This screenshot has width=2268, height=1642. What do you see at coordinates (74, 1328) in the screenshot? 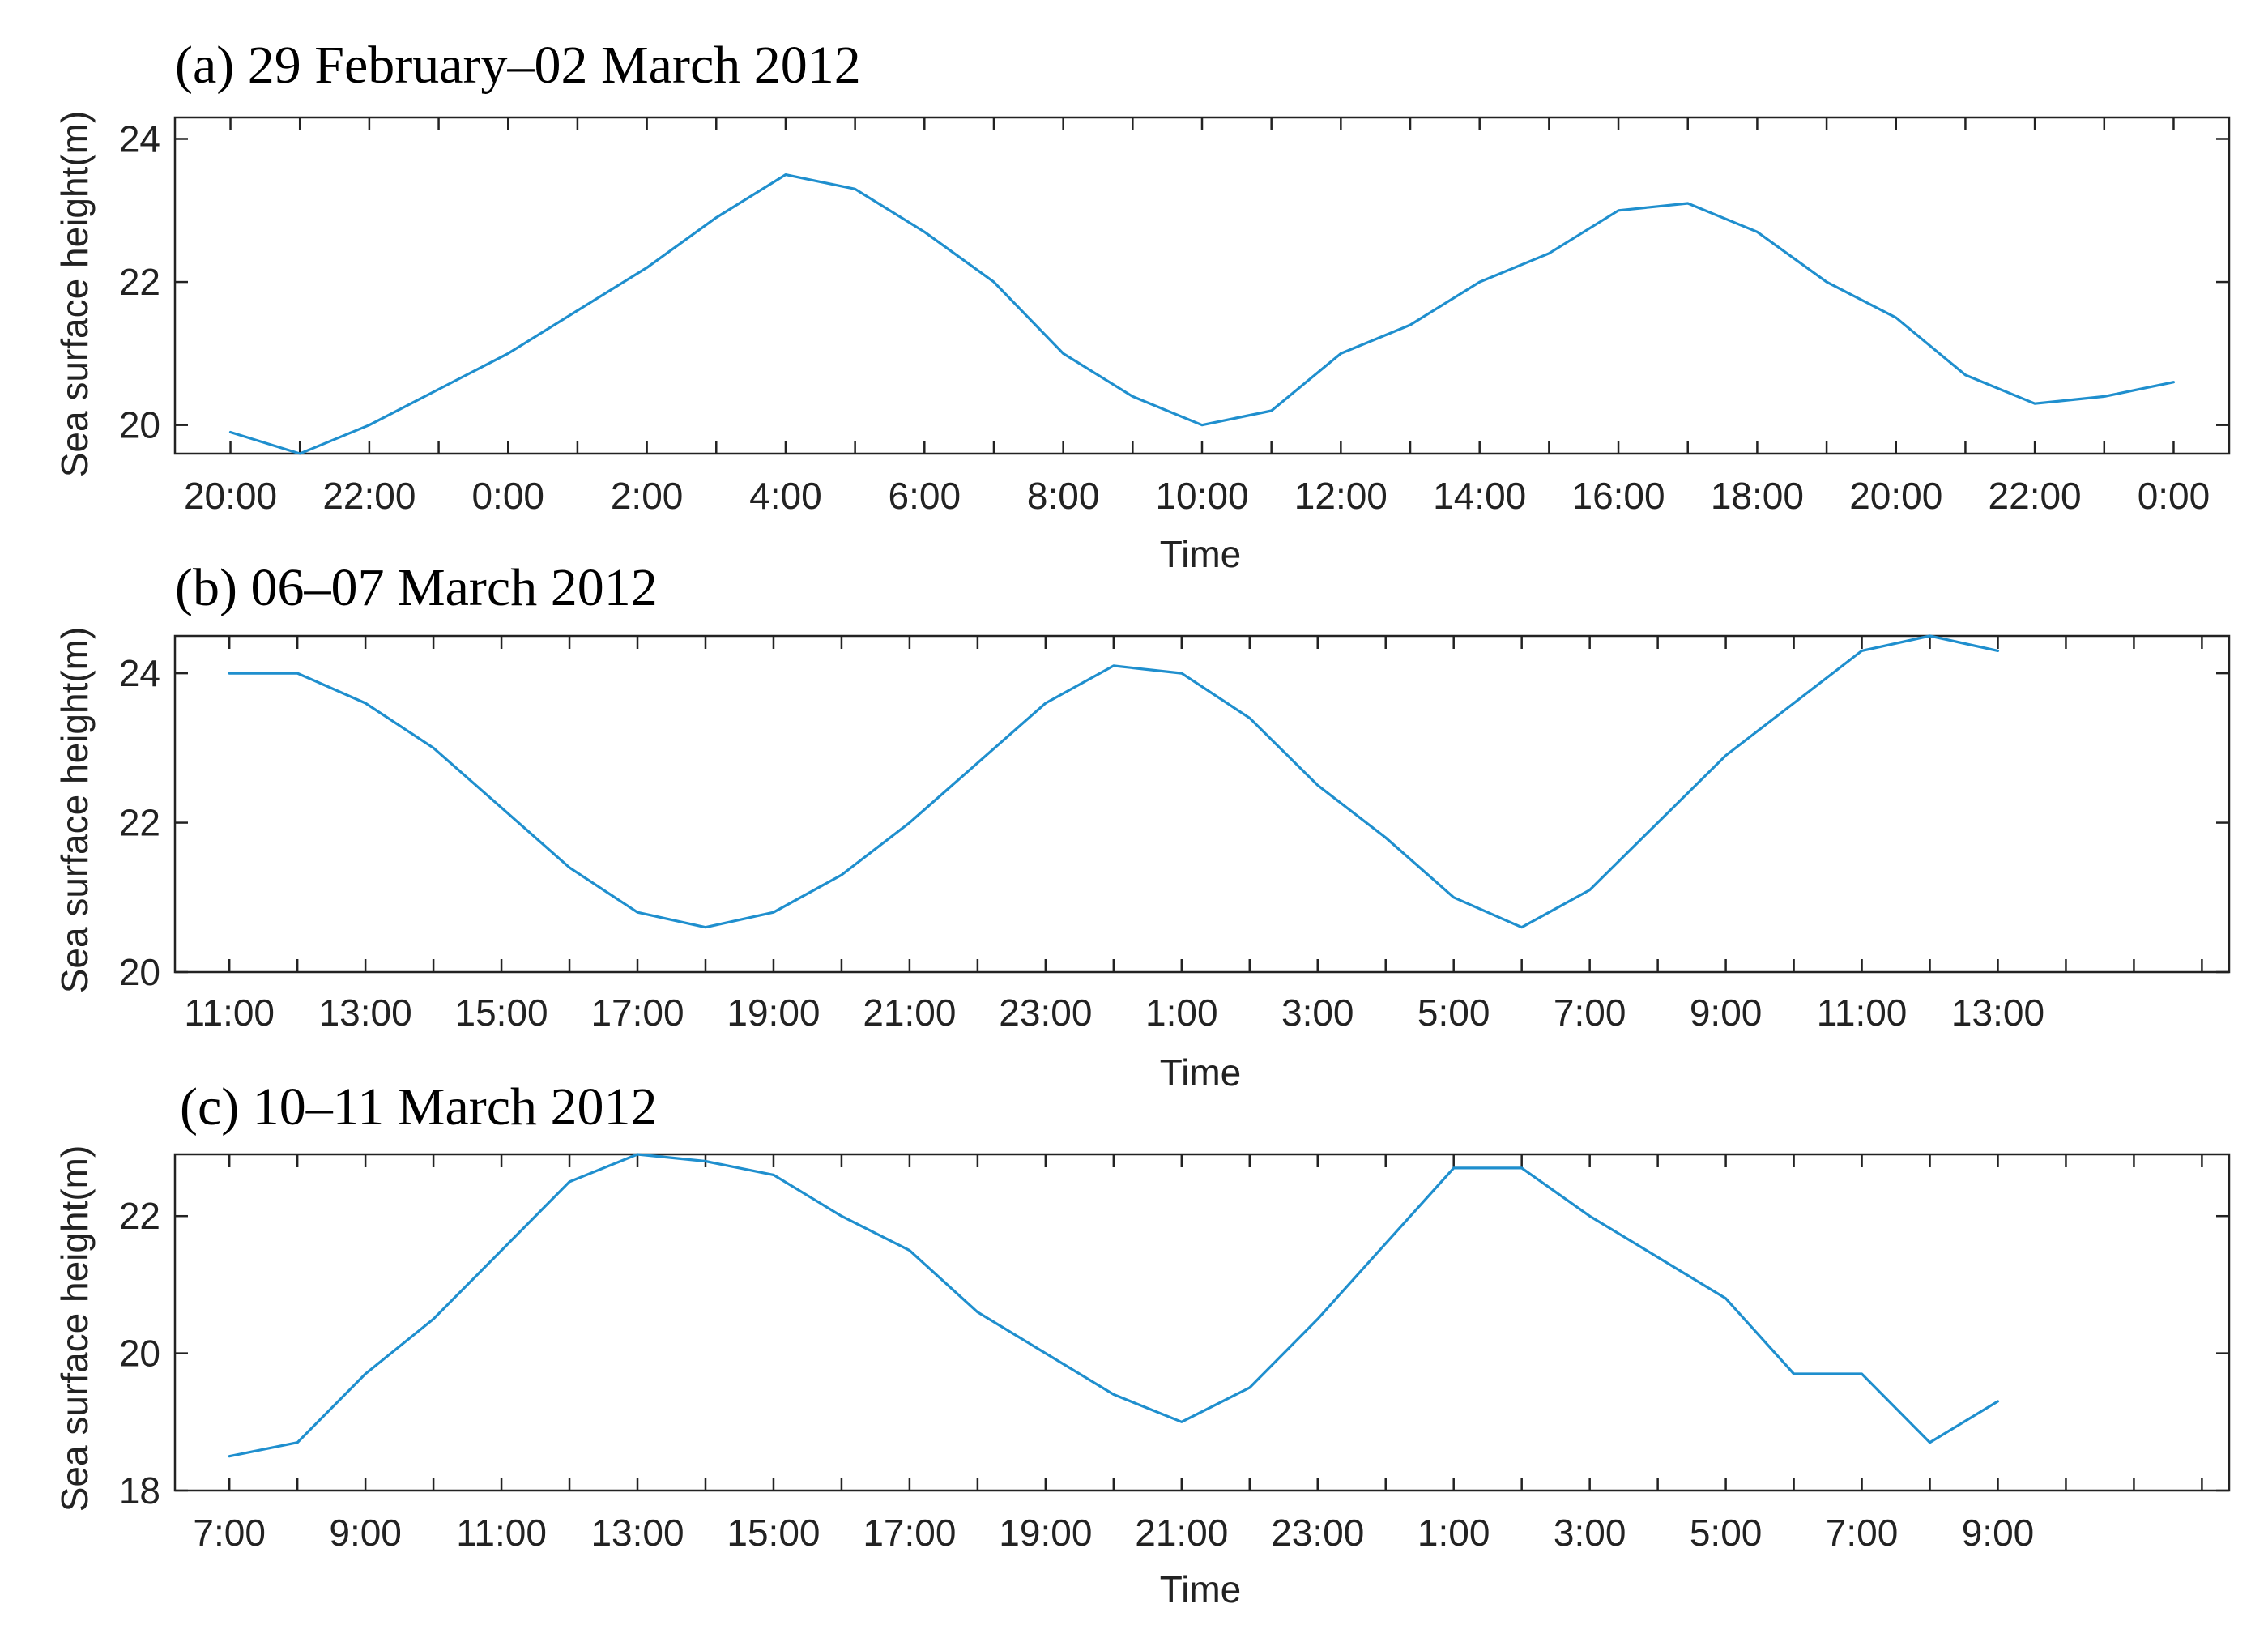
I see `panel-c-ylabel: Sea surface height(m)` at bounding box center [74, 1328].